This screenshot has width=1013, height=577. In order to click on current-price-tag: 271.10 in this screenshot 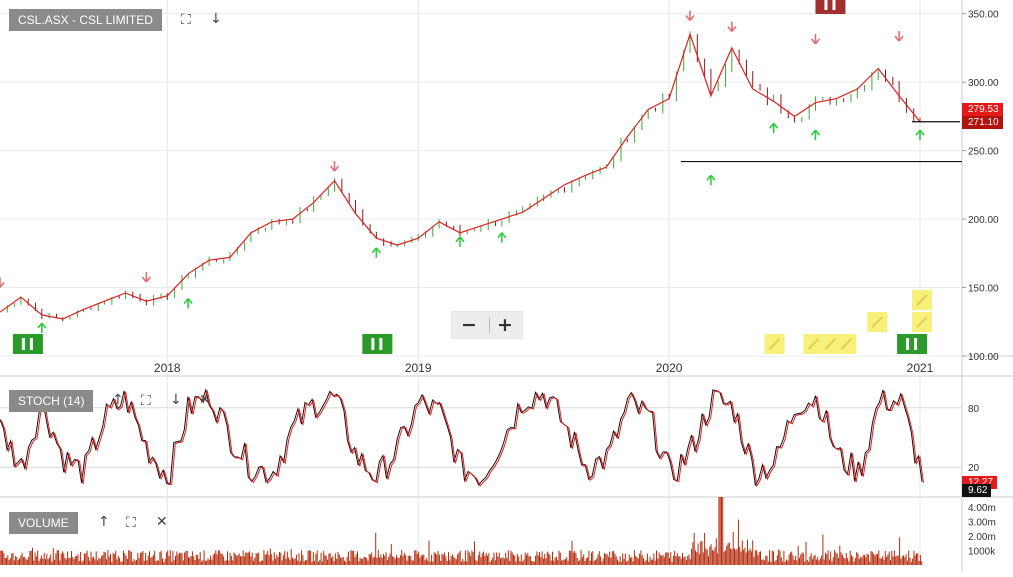, I will do `click(982, 122)`.